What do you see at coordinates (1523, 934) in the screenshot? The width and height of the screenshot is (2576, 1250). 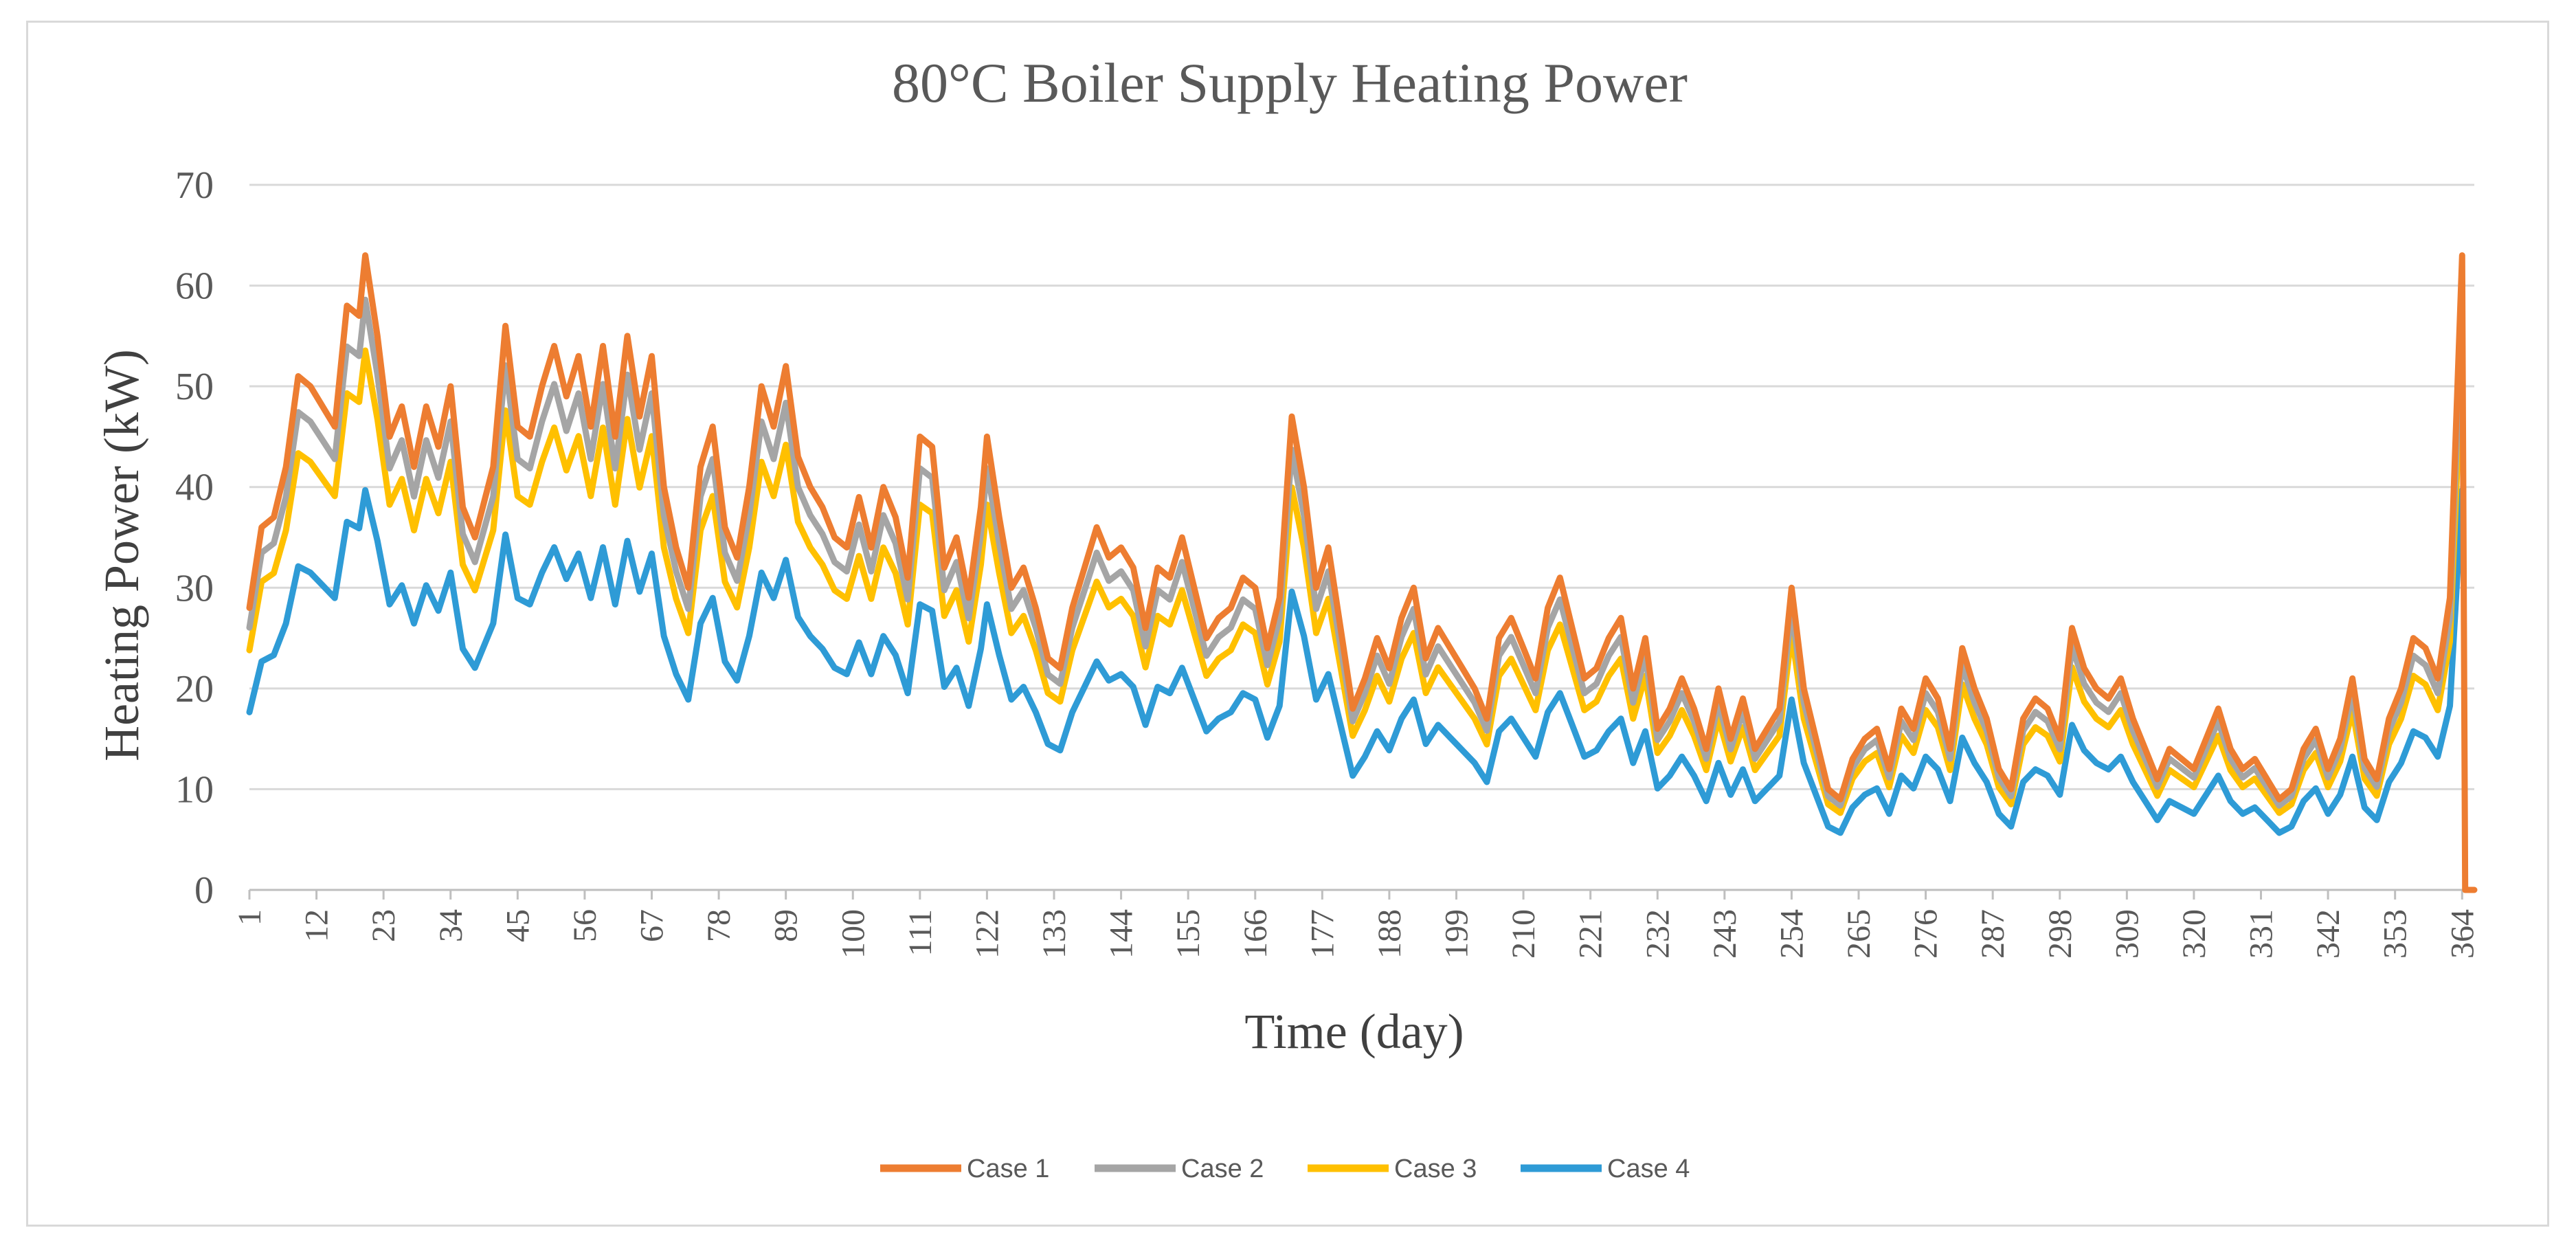 I see `x-tick-label-19: 210` at bounding box center [1523, 934].